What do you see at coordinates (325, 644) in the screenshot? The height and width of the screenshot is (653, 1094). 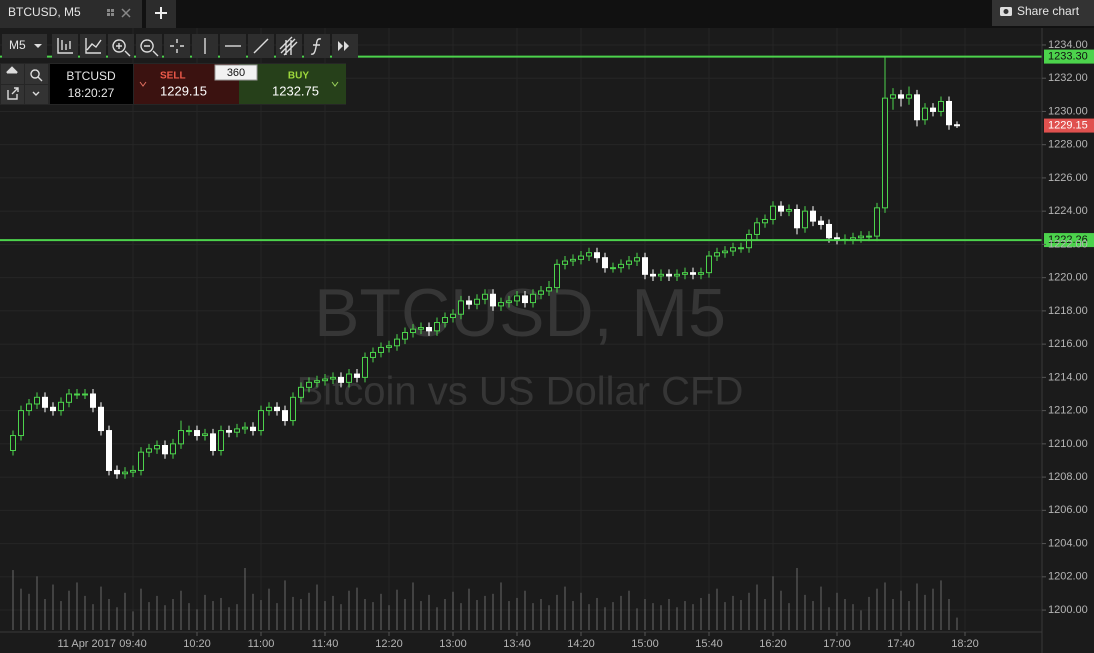 I see `x-tick-label: 11:40` at bounding box center [325, 644].